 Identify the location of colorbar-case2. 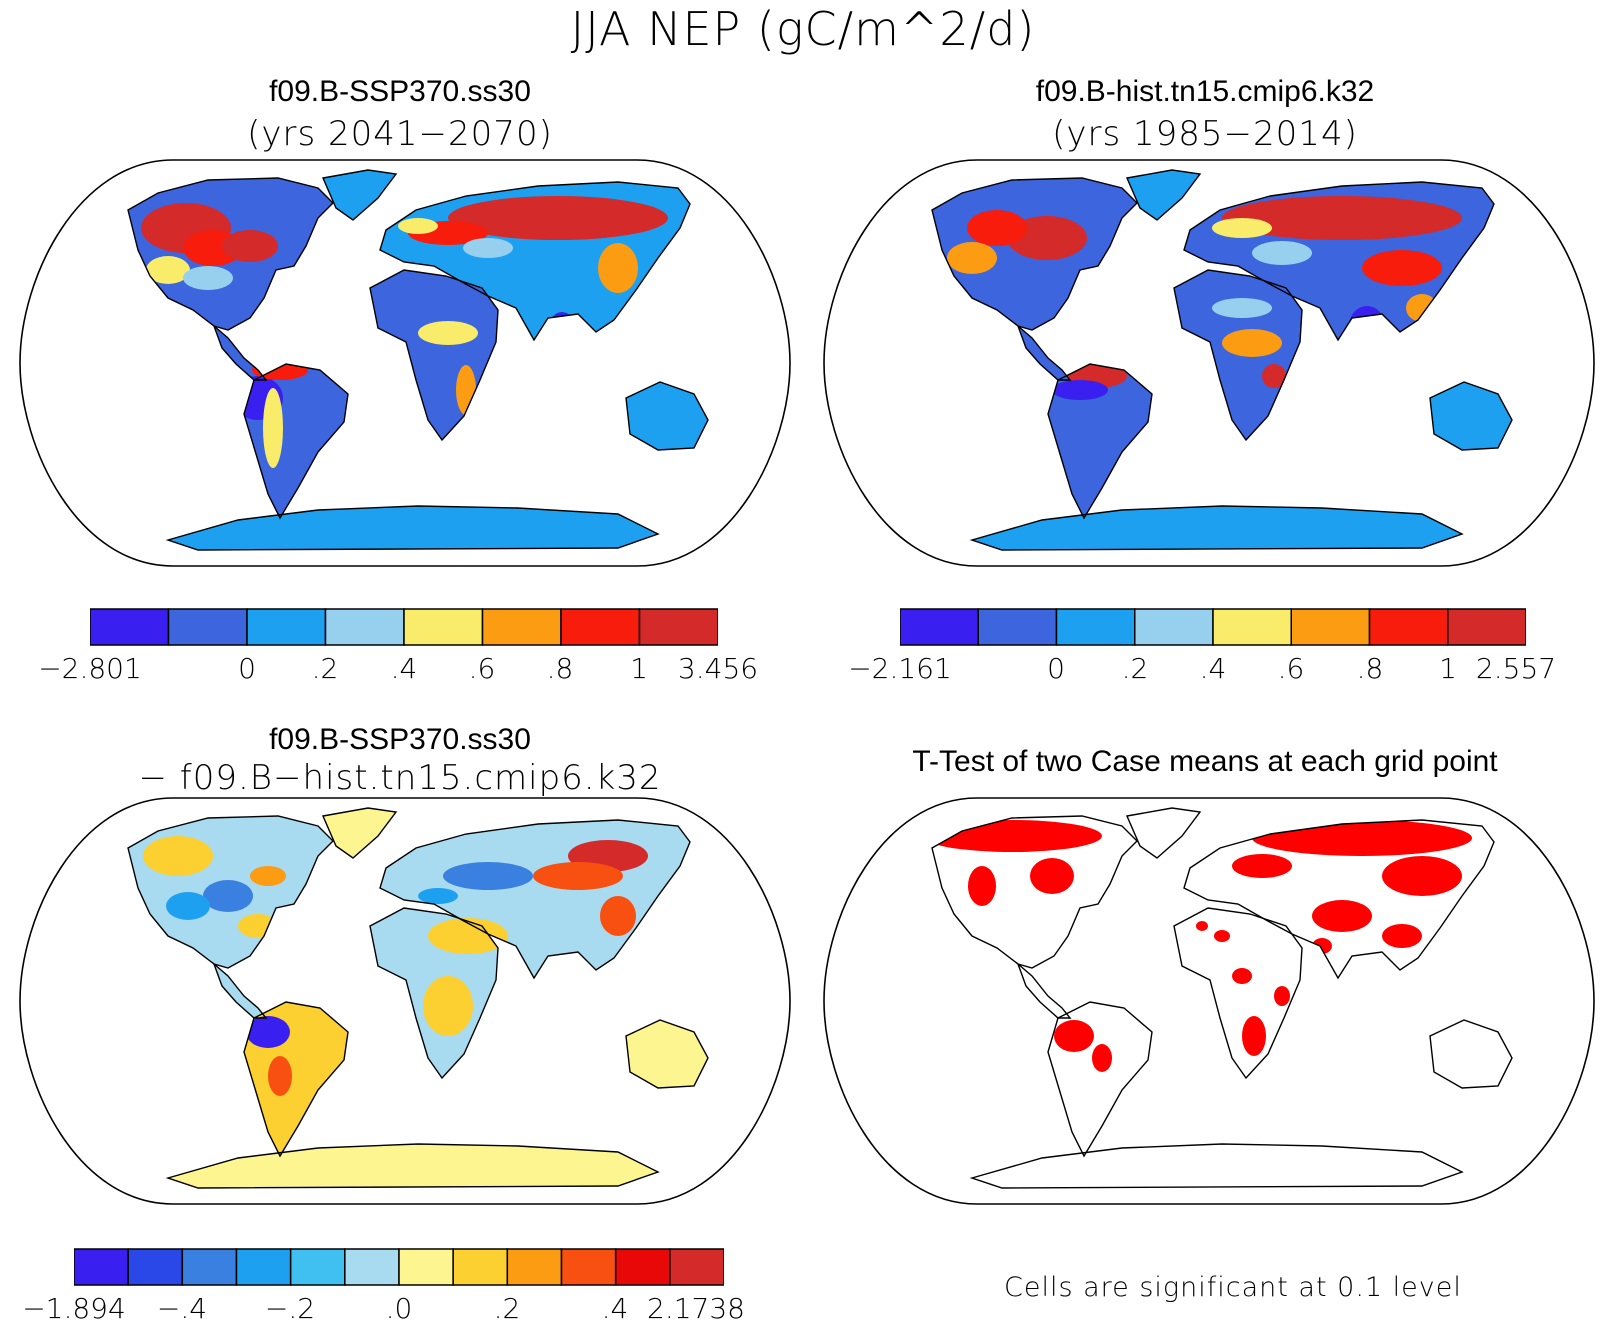
(1213, 627).